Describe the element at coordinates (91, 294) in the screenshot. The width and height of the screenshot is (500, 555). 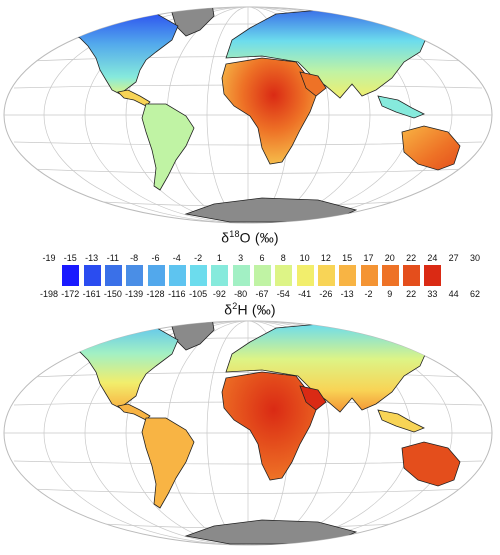
I see `tick-label: -161` at that location.